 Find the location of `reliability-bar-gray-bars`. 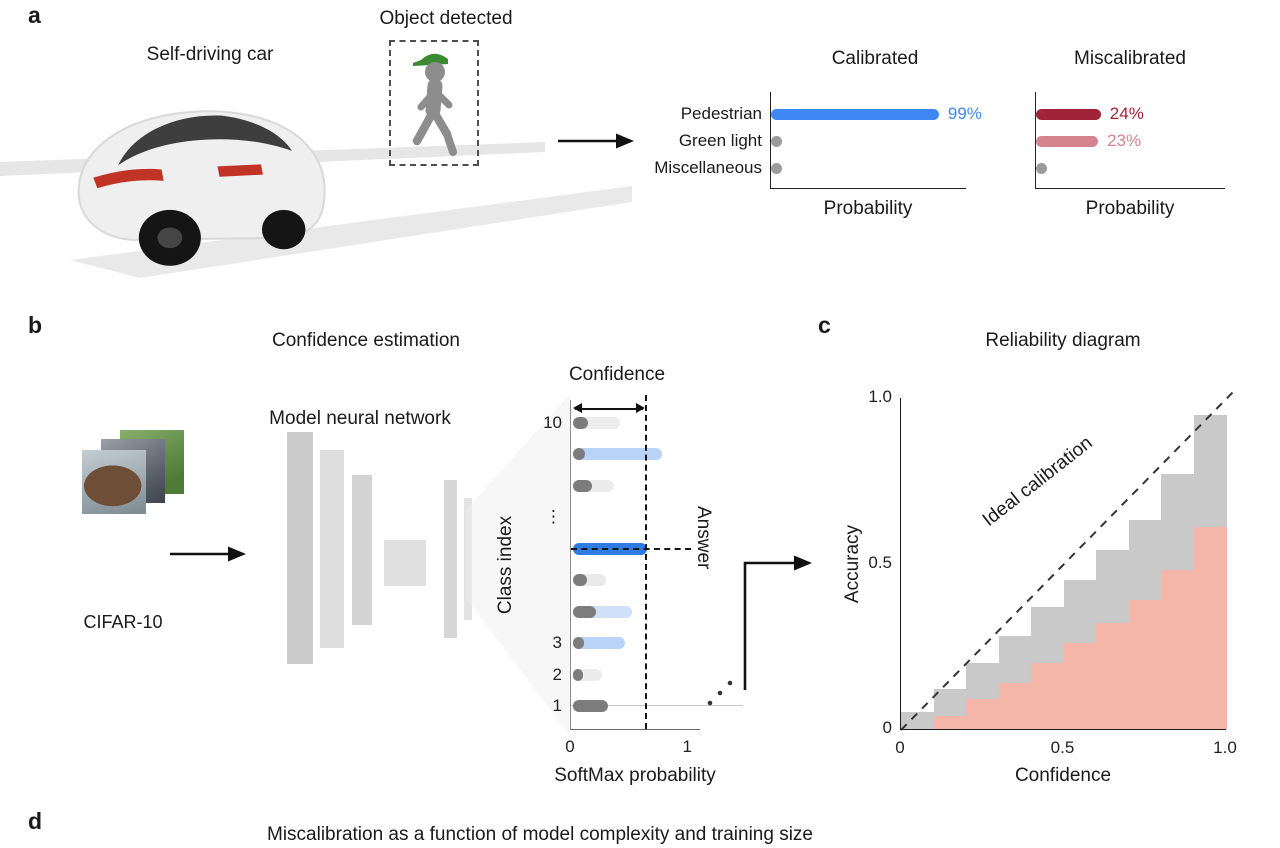

reliability-bar-gray-bars is located at coordinates (918, 720).